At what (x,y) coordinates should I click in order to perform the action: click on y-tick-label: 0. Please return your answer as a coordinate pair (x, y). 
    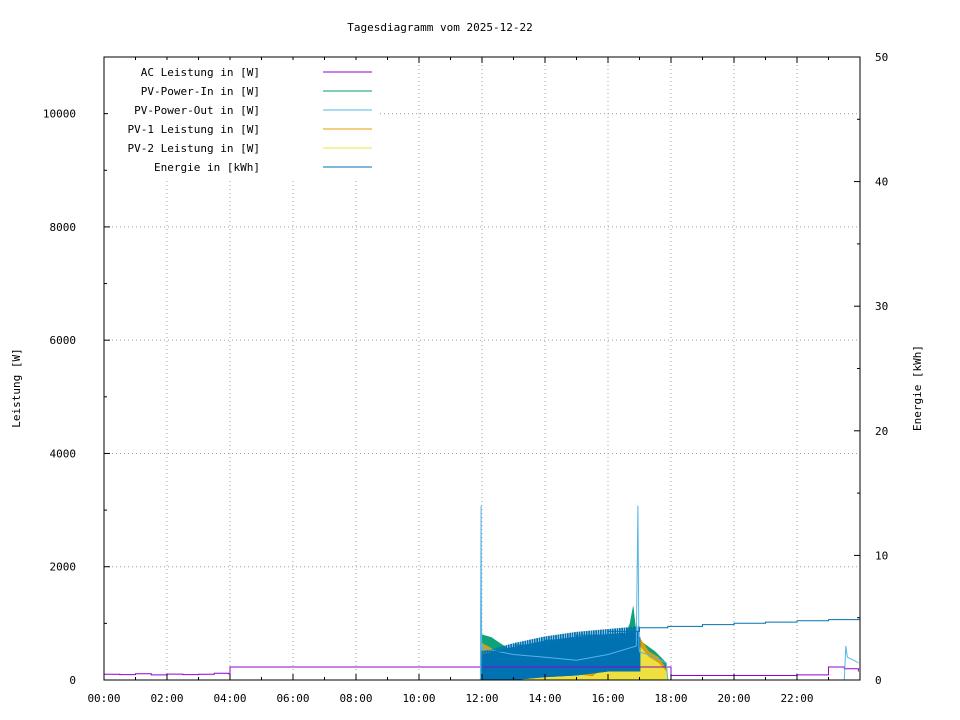
    Looking at the image, I should click on (72, 680).